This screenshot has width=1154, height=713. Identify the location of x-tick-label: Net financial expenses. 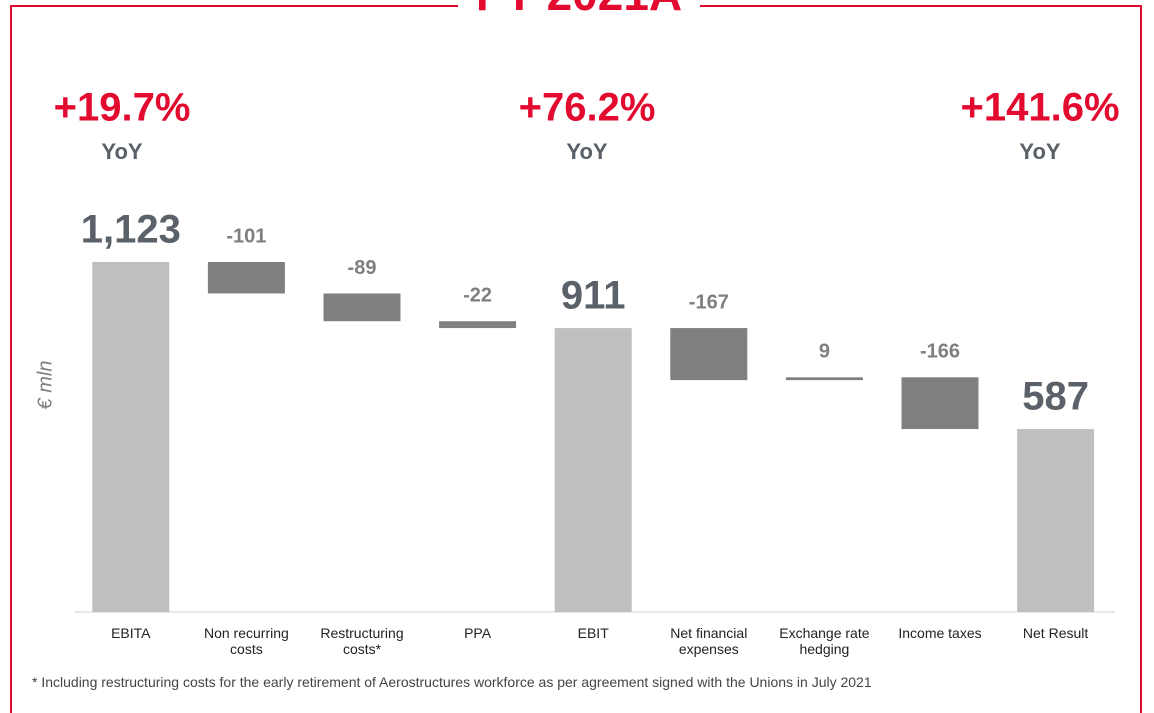
(709, 641).